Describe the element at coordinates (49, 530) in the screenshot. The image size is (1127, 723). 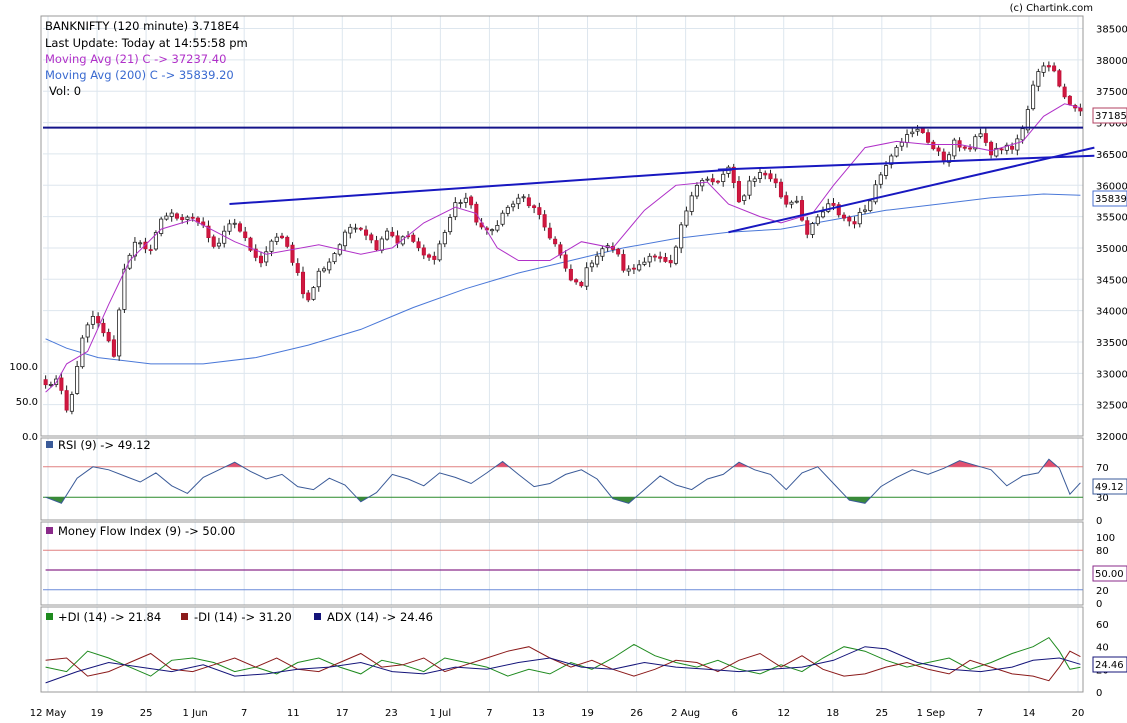
I see `mfi-legend-swatch` at that location.